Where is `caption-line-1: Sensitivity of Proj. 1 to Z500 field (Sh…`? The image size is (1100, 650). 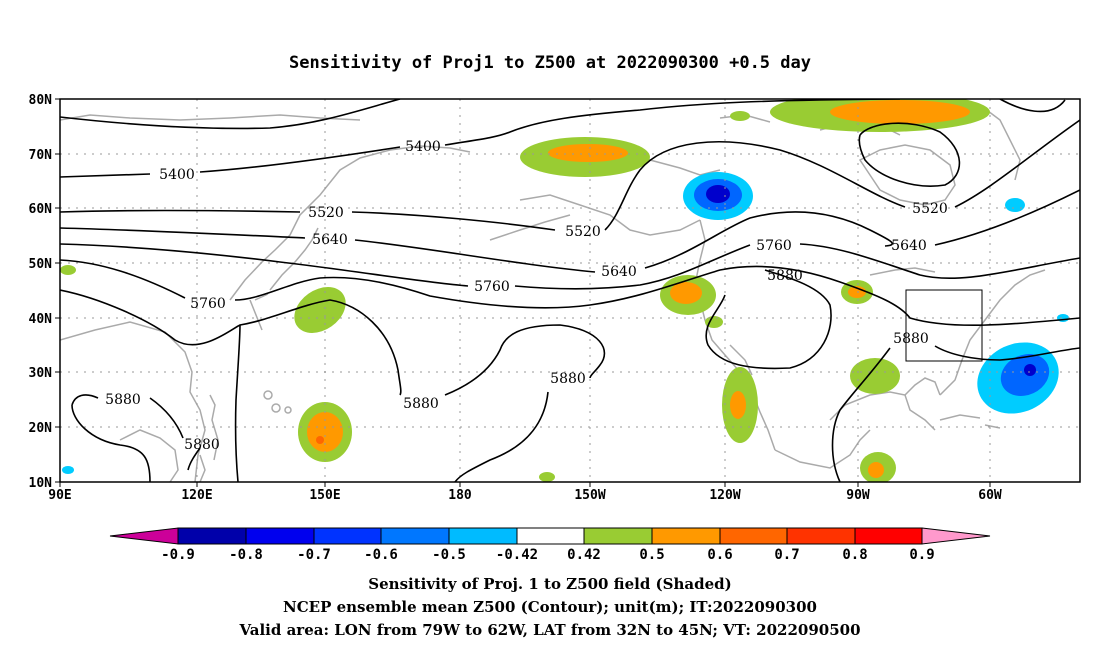 caption-line-1: Sensitivity of Proj. 1 to Z500 field (Sh… is located at coordinates (549, 584).